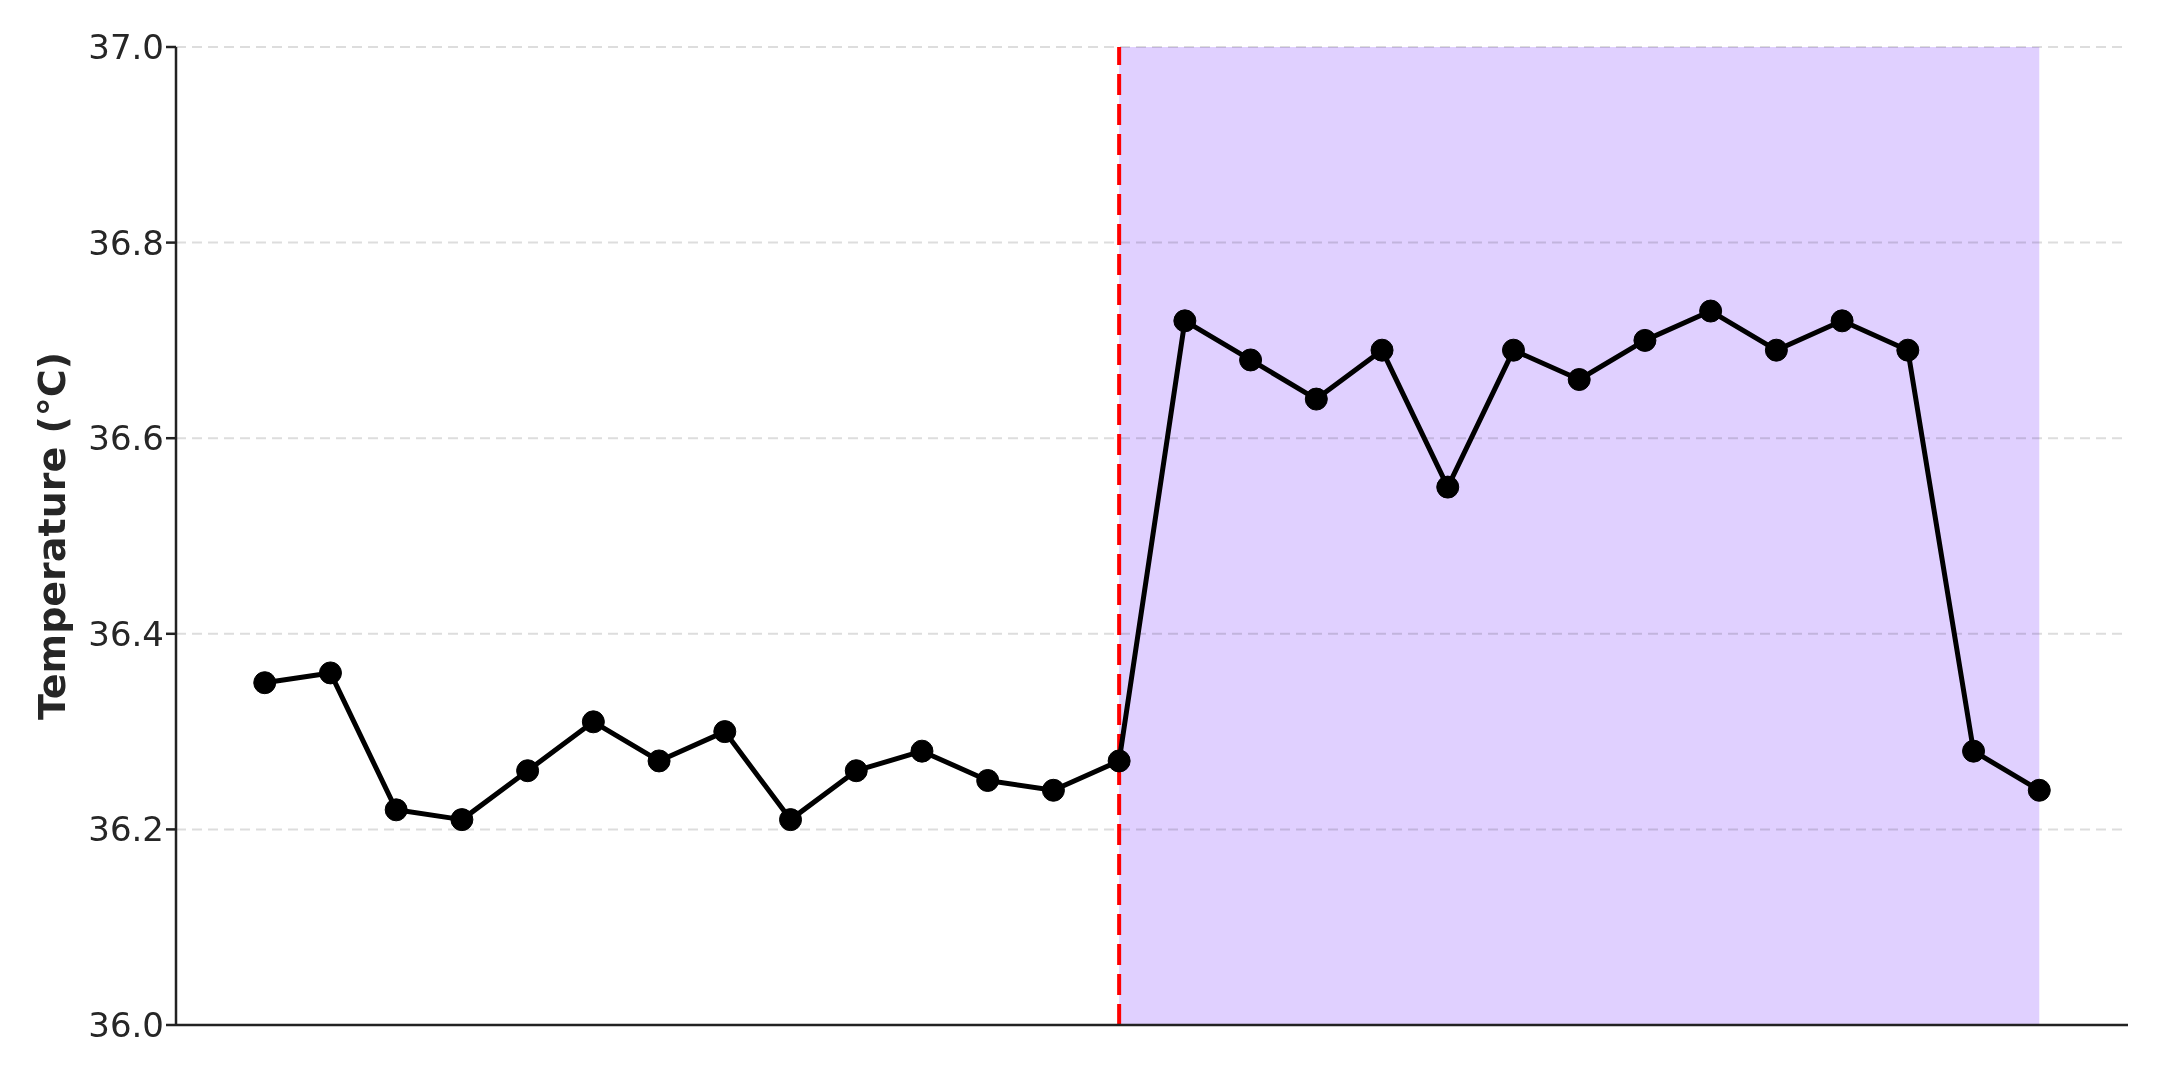 The width and height of the screenshot is (2160, 1080). Describe the element at coordinates (126, 829) in the screenshot. I see `y-tick-label: 36.2` at that location.